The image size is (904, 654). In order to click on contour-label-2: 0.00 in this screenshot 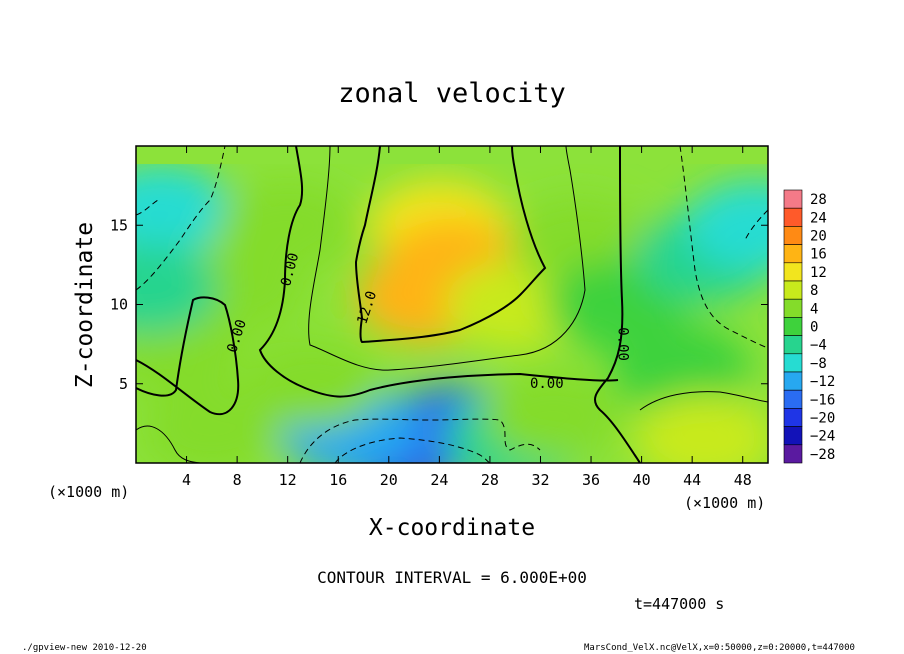, I will do `click(623, 344)`.